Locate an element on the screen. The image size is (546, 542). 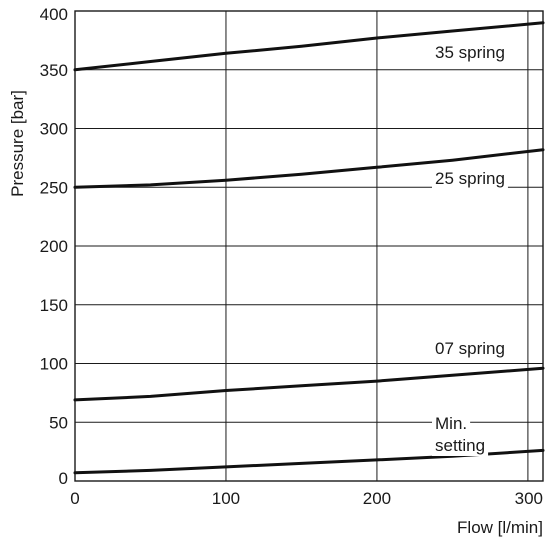
x-tick-label-200: 200 is located at coordinates (377, 498).